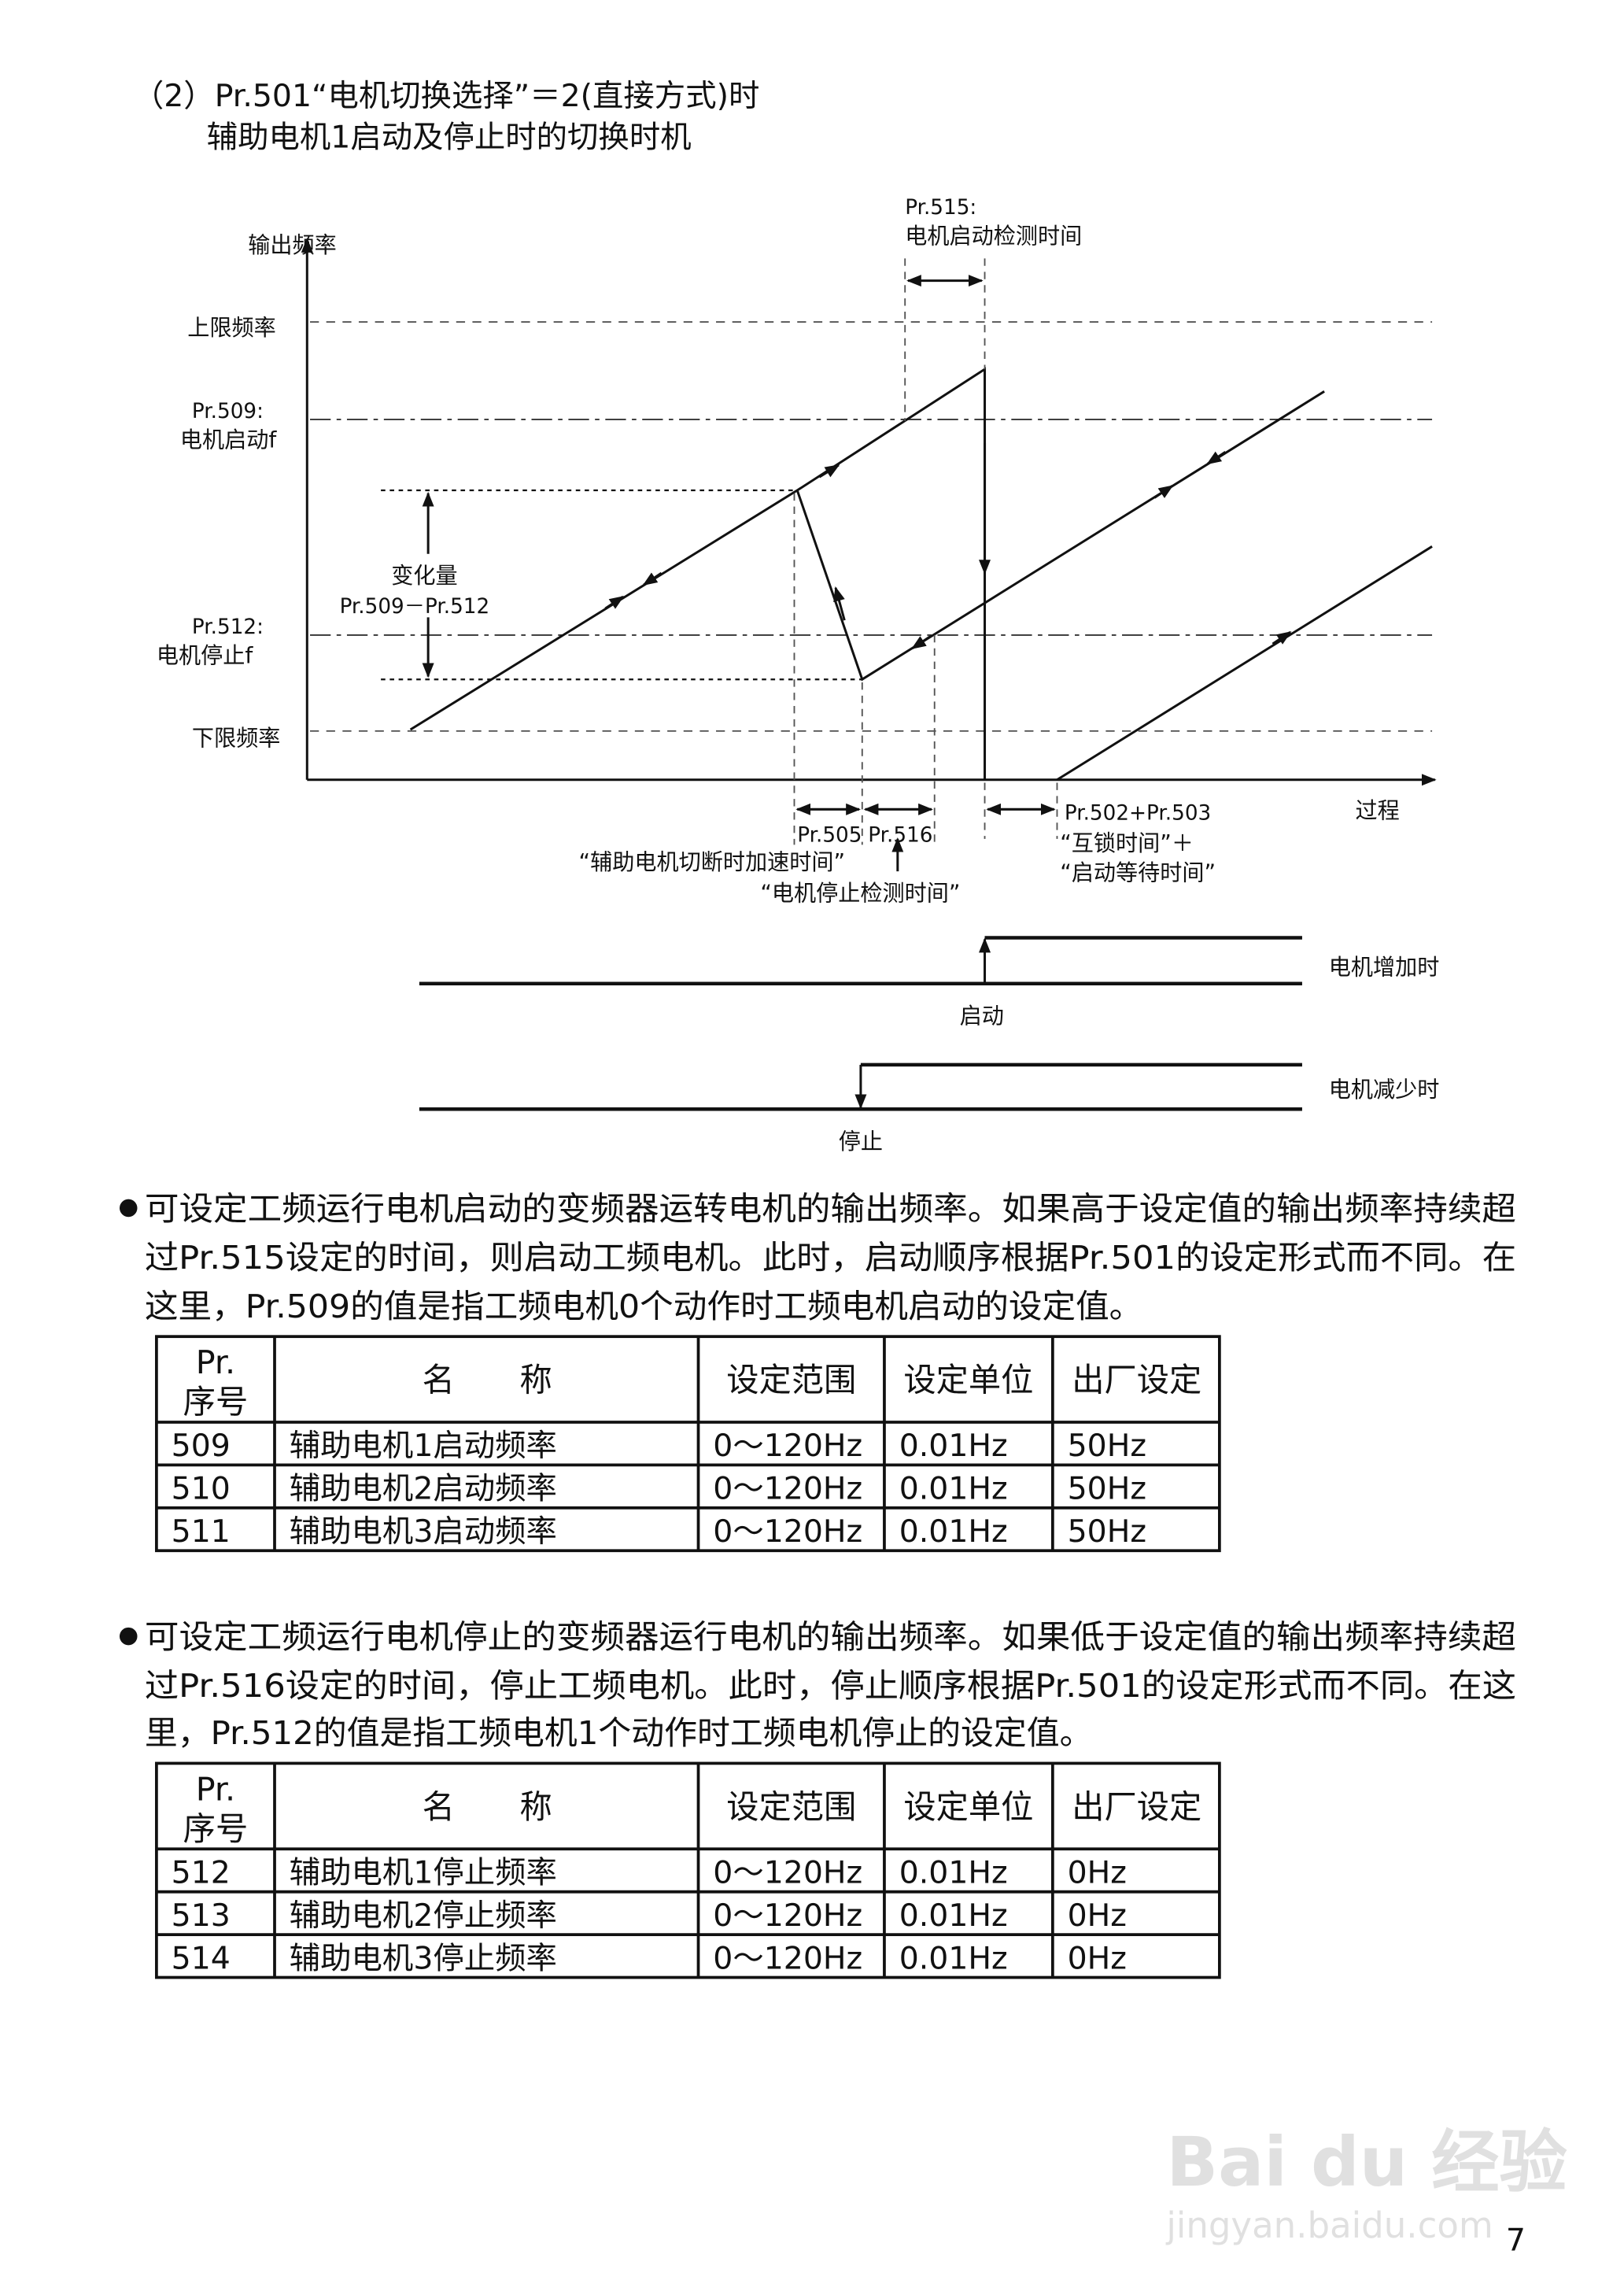 The image size is (1624, 2295). What do you see at coordinates (1060, 536) in the screenshot?
I see `motor-decrease-curve` at bounding box center [1060, 536].